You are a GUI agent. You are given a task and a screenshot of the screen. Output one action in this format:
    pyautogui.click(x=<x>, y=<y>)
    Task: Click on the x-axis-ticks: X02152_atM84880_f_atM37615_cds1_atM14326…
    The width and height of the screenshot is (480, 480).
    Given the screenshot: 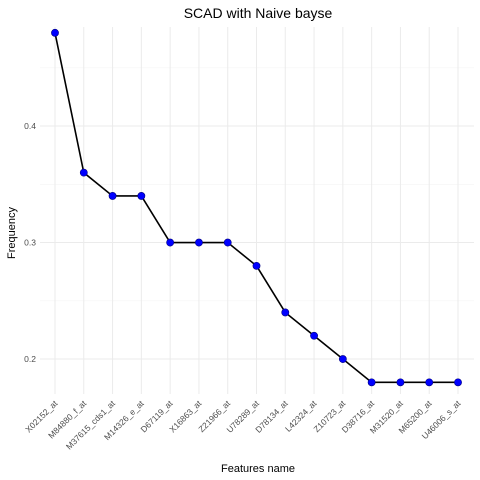 What is the action you would take?
    pyautogui.click(x=243, y=425)
    